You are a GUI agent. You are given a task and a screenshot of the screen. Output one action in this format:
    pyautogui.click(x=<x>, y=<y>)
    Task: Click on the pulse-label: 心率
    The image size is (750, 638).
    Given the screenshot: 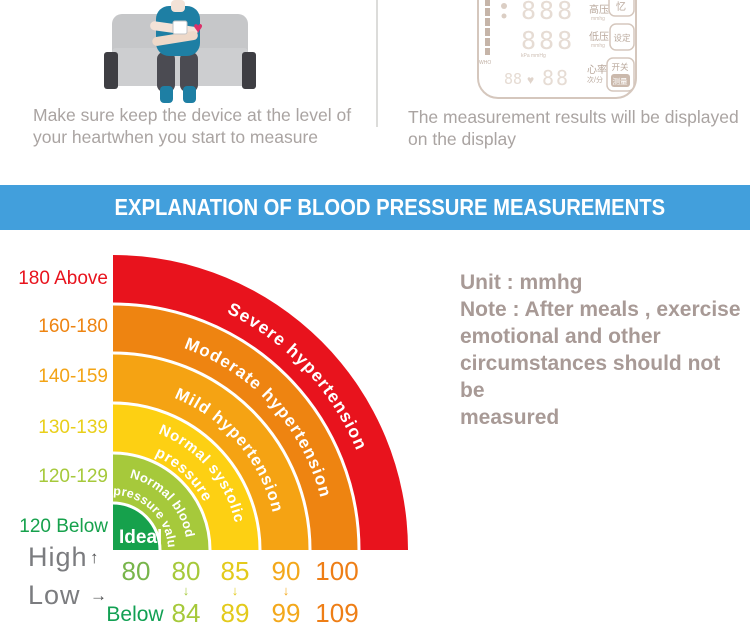 What is the action you would take?
    pyautogui.click(x=597, y=69)
    